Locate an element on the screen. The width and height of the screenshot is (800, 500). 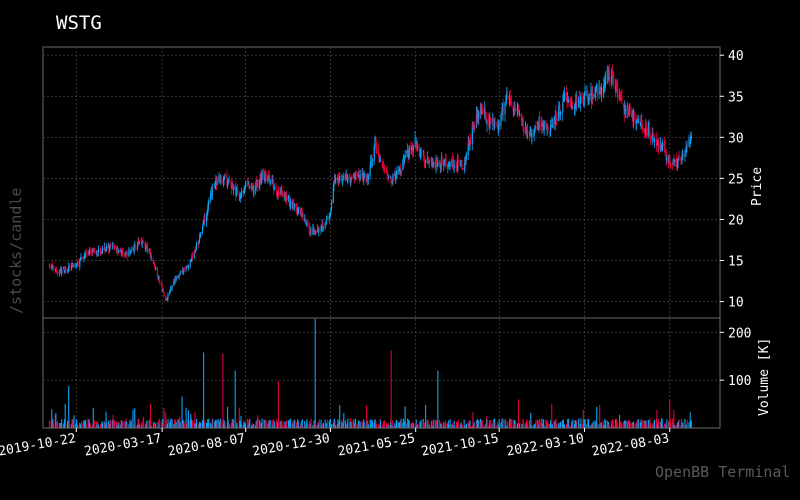
date-tick-label: 2019-10-22 is located at coordinates (38, 445).